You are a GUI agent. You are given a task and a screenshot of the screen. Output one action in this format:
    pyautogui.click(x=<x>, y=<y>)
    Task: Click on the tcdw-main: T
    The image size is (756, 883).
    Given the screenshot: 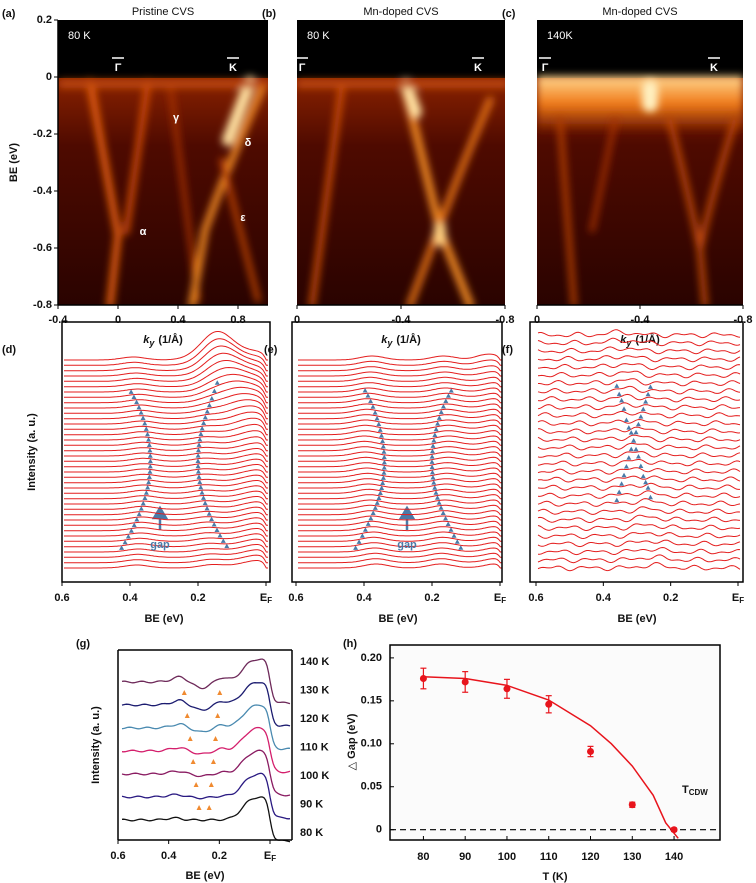 What is the action you would take?
    pyautogui.click(x=685, y=790)
    